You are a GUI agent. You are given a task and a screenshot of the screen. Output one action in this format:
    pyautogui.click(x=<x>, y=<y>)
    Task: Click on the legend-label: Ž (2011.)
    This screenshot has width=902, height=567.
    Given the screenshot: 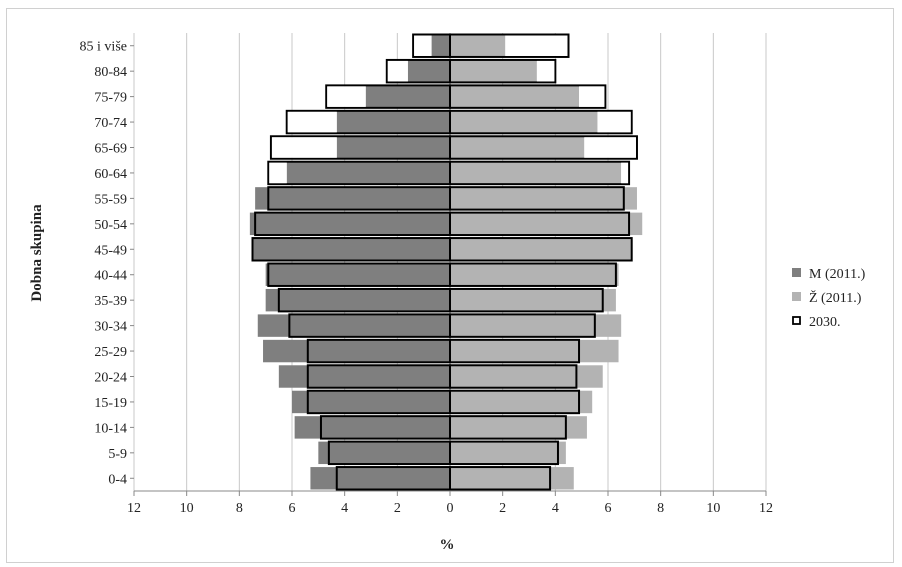 What is the action you would take?
    pyautogui.click(x=835, y=297)
    